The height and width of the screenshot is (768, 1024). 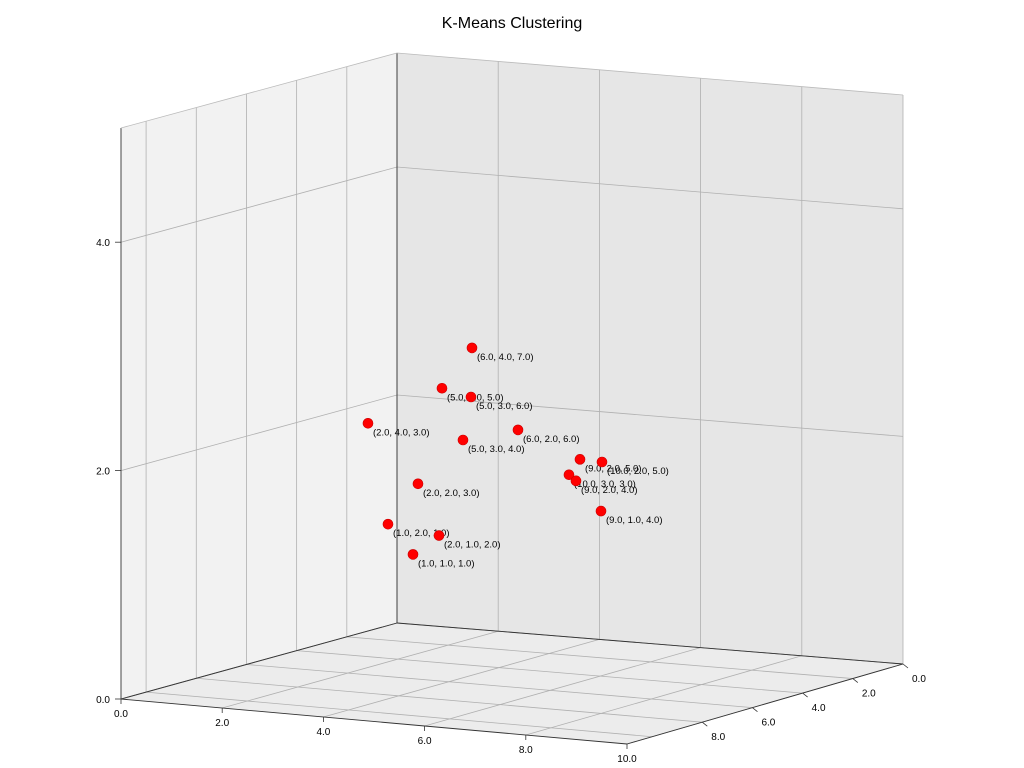 I want to click on chart-title: K-Means Clustering, so click(x=512, y=23).